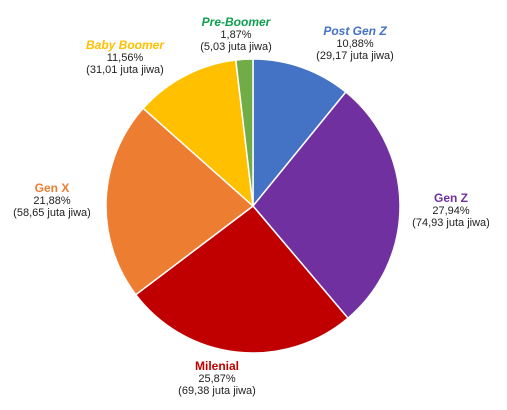  I want to click on slice-percent-pre-boomer: 1,87%, so click(236, 35).